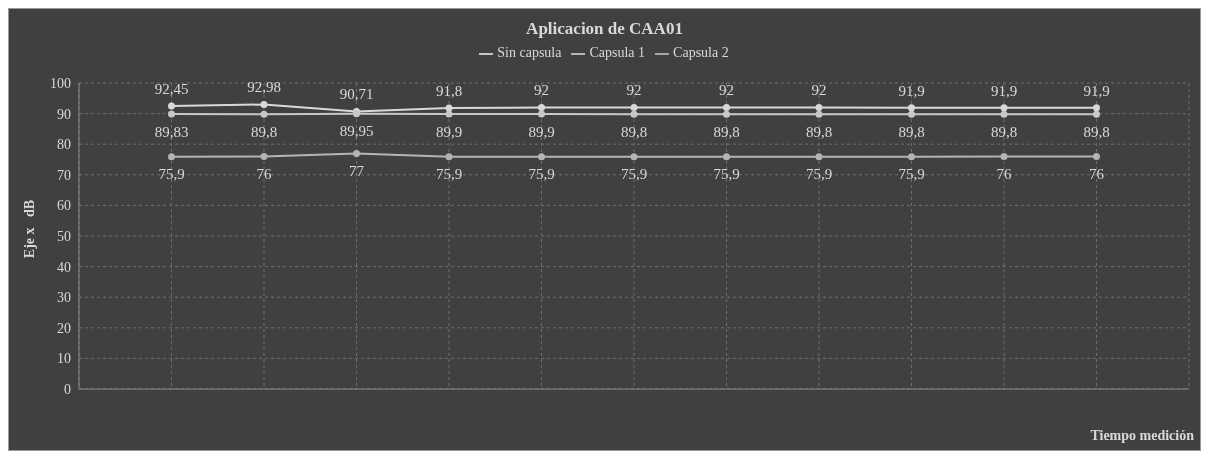 The width and height of the screenshot is (1209, 459). Describe the element at coordinates (64, 236) in the screenshot. I see `y-tick-label: 50` at that location.